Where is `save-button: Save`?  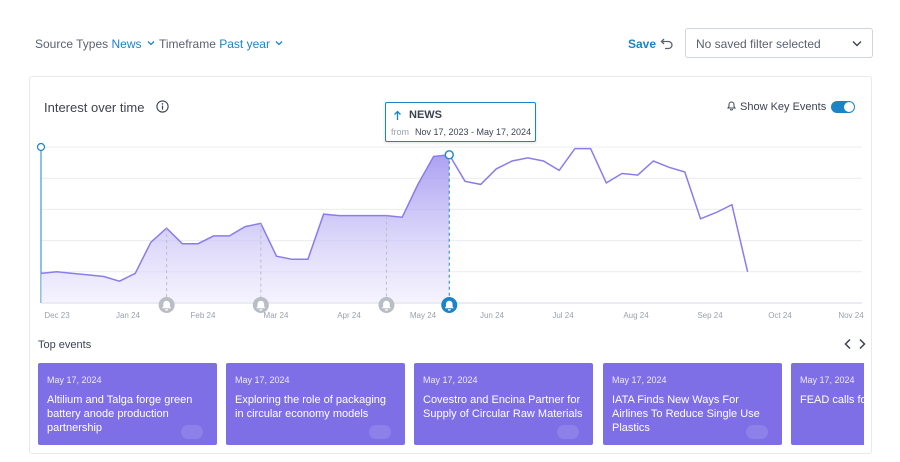
save-button: Save is located at coordinates (642, 44).